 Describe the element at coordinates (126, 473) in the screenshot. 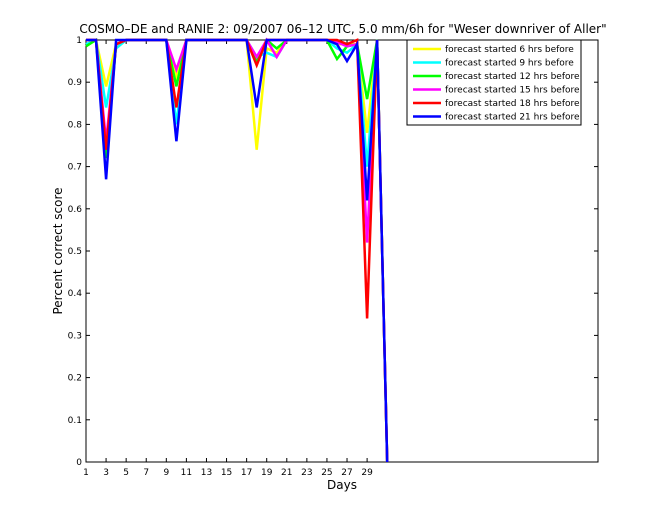

I see `x-tick-label: 5` at that location.